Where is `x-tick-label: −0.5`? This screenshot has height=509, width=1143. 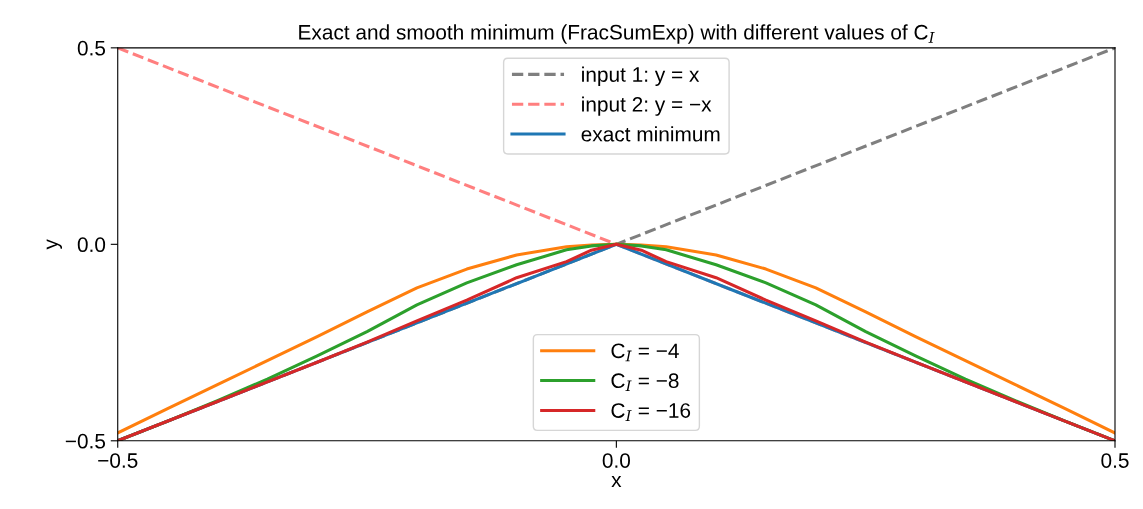
x-tick-label: −0.5 is located at coordinates (118, 460).